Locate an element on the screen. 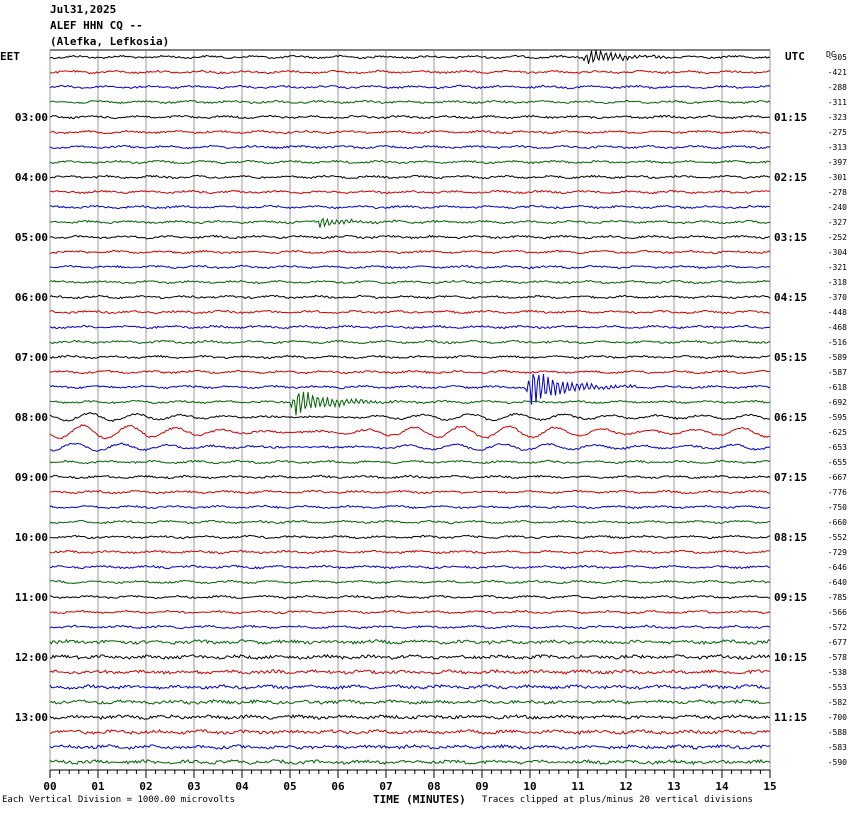 The width and height of the screenshot is (850, 814). right-time-label: 06:15 is located at coordinates (790, 417).